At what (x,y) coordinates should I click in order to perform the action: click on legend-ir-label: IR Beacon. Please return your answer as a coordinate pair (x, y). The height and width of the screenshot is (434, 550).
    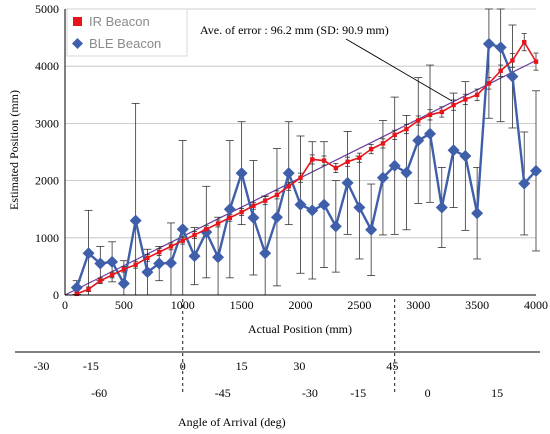
    Looking at the image, I should click on (119, 21).